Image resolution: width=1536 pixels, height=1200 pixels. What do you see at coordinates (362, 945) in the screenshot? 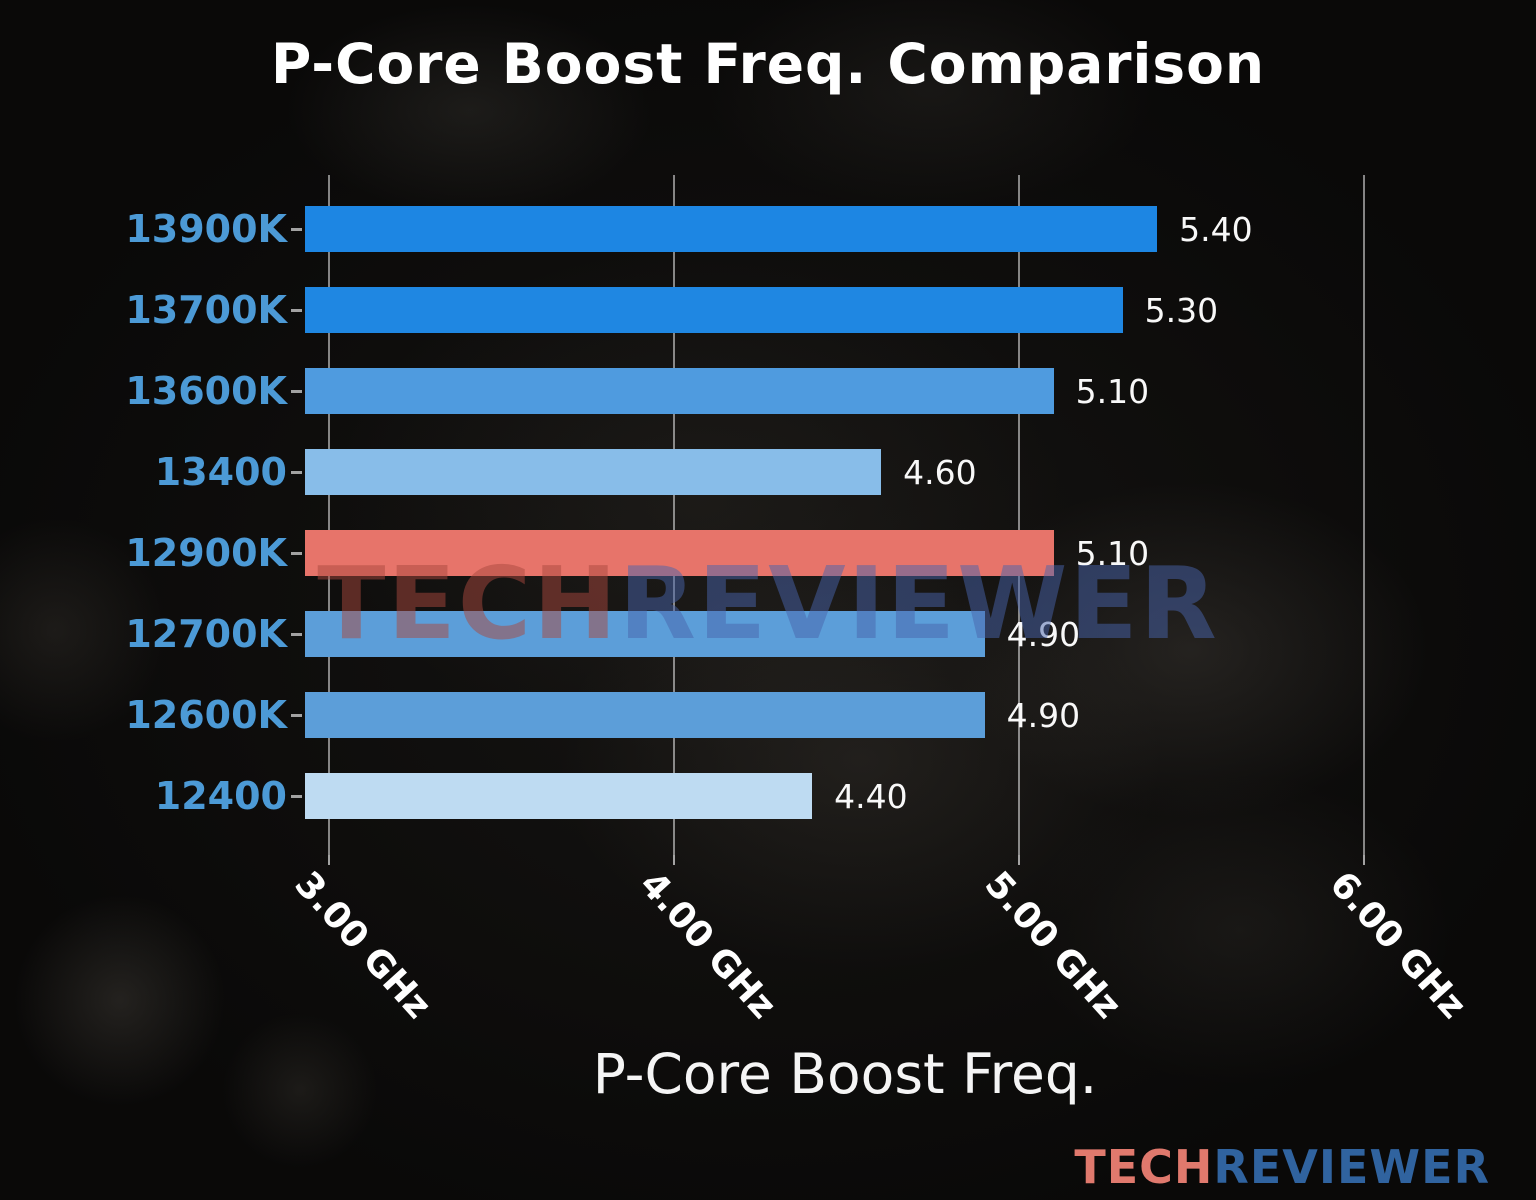
I see `x-tick-label: 3.00 GHz` at bounding box center [362, 945].